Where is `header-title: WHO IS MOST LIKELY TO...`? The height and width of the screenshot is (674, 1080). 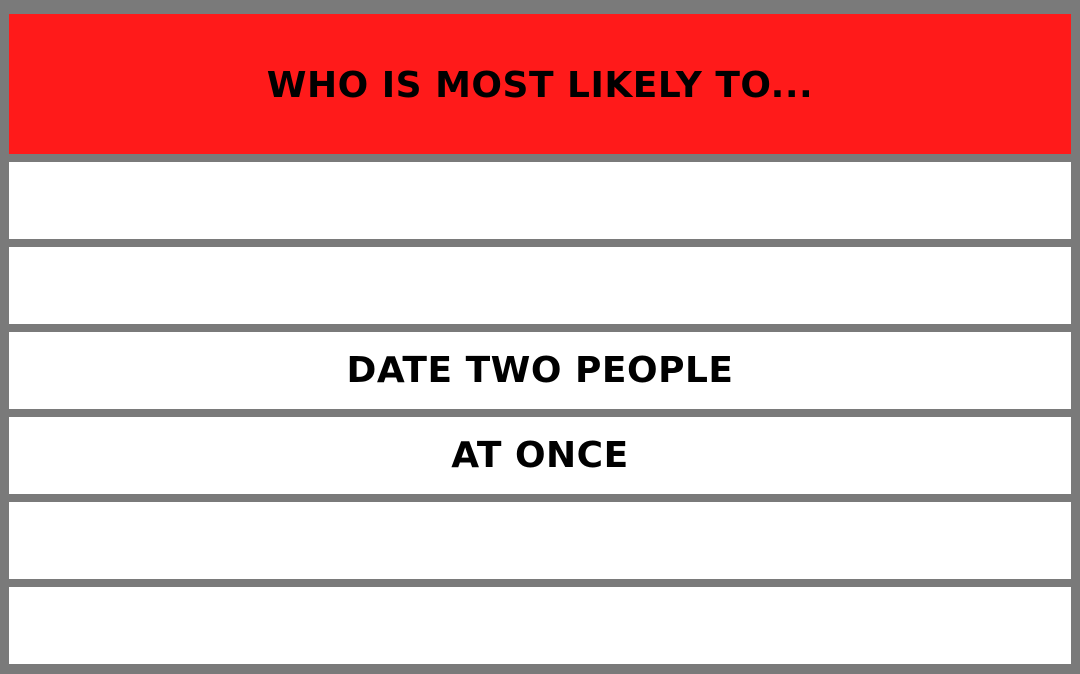
header-title: WHO IS MOST LIKELY TO... is located at coordinates (540, 85).